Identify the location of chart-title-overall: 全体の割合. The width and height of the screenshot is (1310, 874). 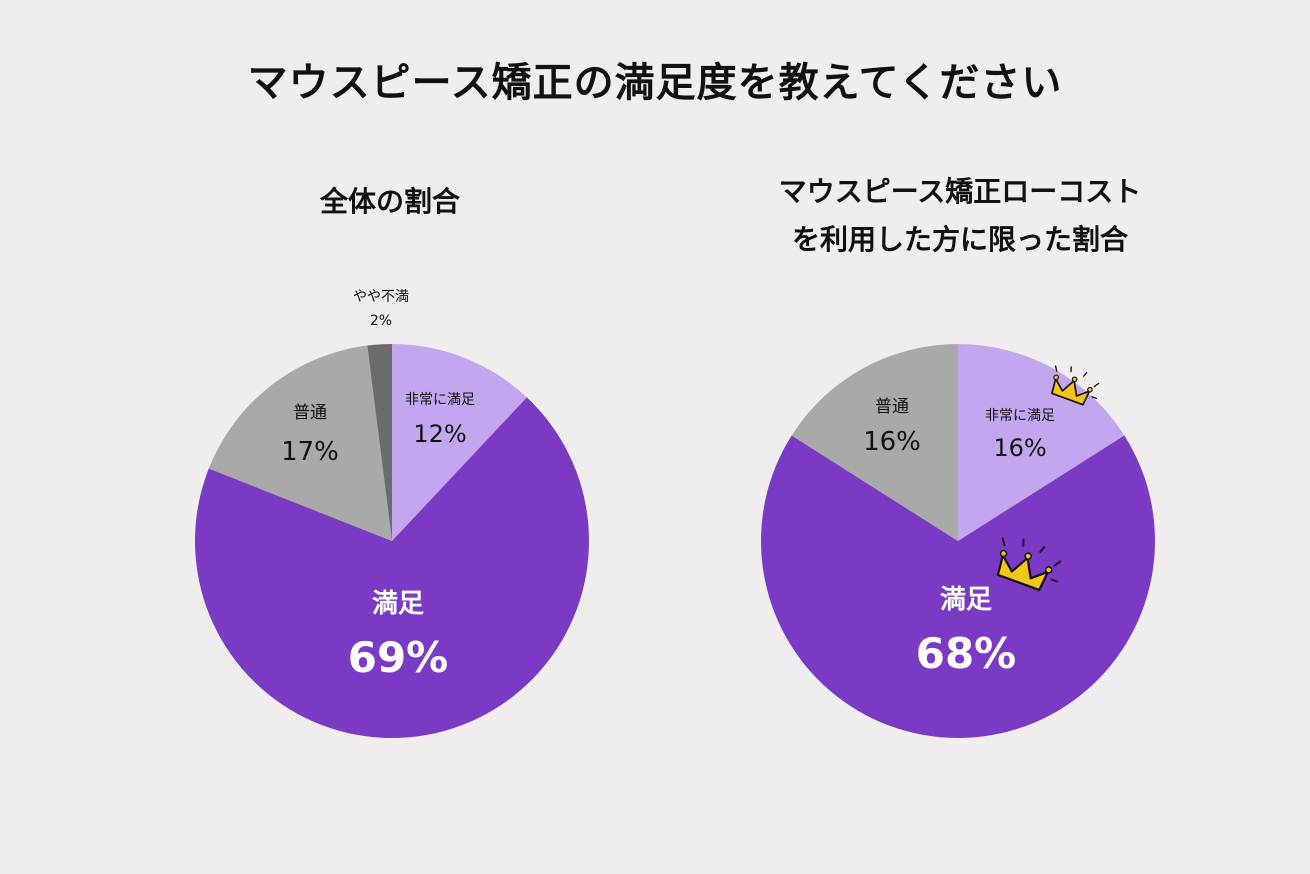
(389, 201).